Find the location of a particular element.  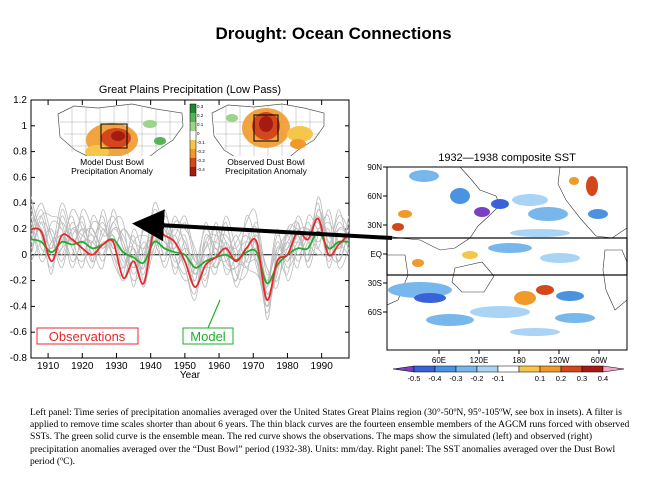

lon-label: 120W is located at coordinates (559, 360).